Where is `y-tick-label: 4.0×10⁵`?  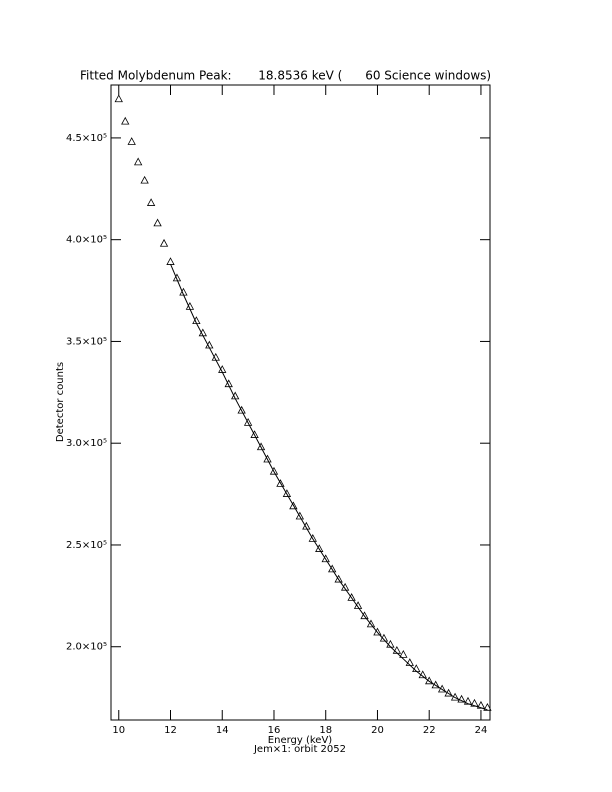 y-tick-label: 4.0×10⁵ is located at coordinates (86, 240).